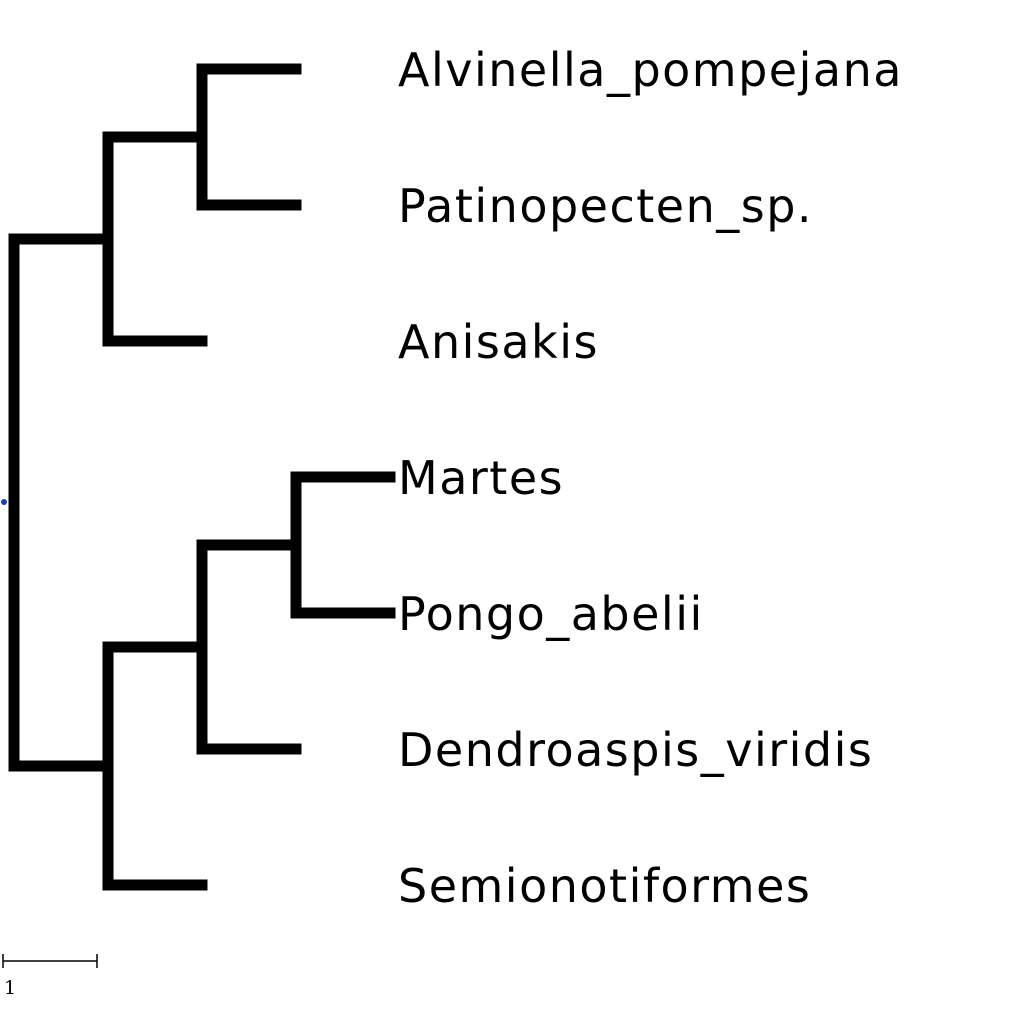 The image size is (1024, 1024). What do you see at coordinates (551, 614) in the screenshot?
I see `taxon-label: Pongo_abelii` at bounding box center [551, 614].